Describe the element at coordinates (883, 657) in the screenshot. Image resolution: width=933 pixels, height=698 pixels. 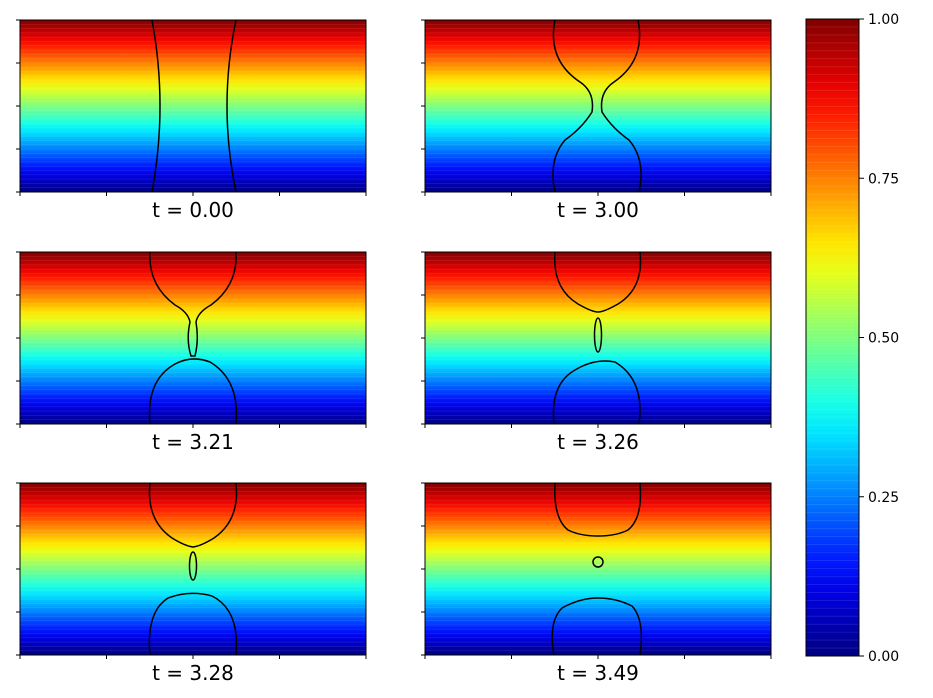
I see `colorbar-tick-label: 0.00` at that location.